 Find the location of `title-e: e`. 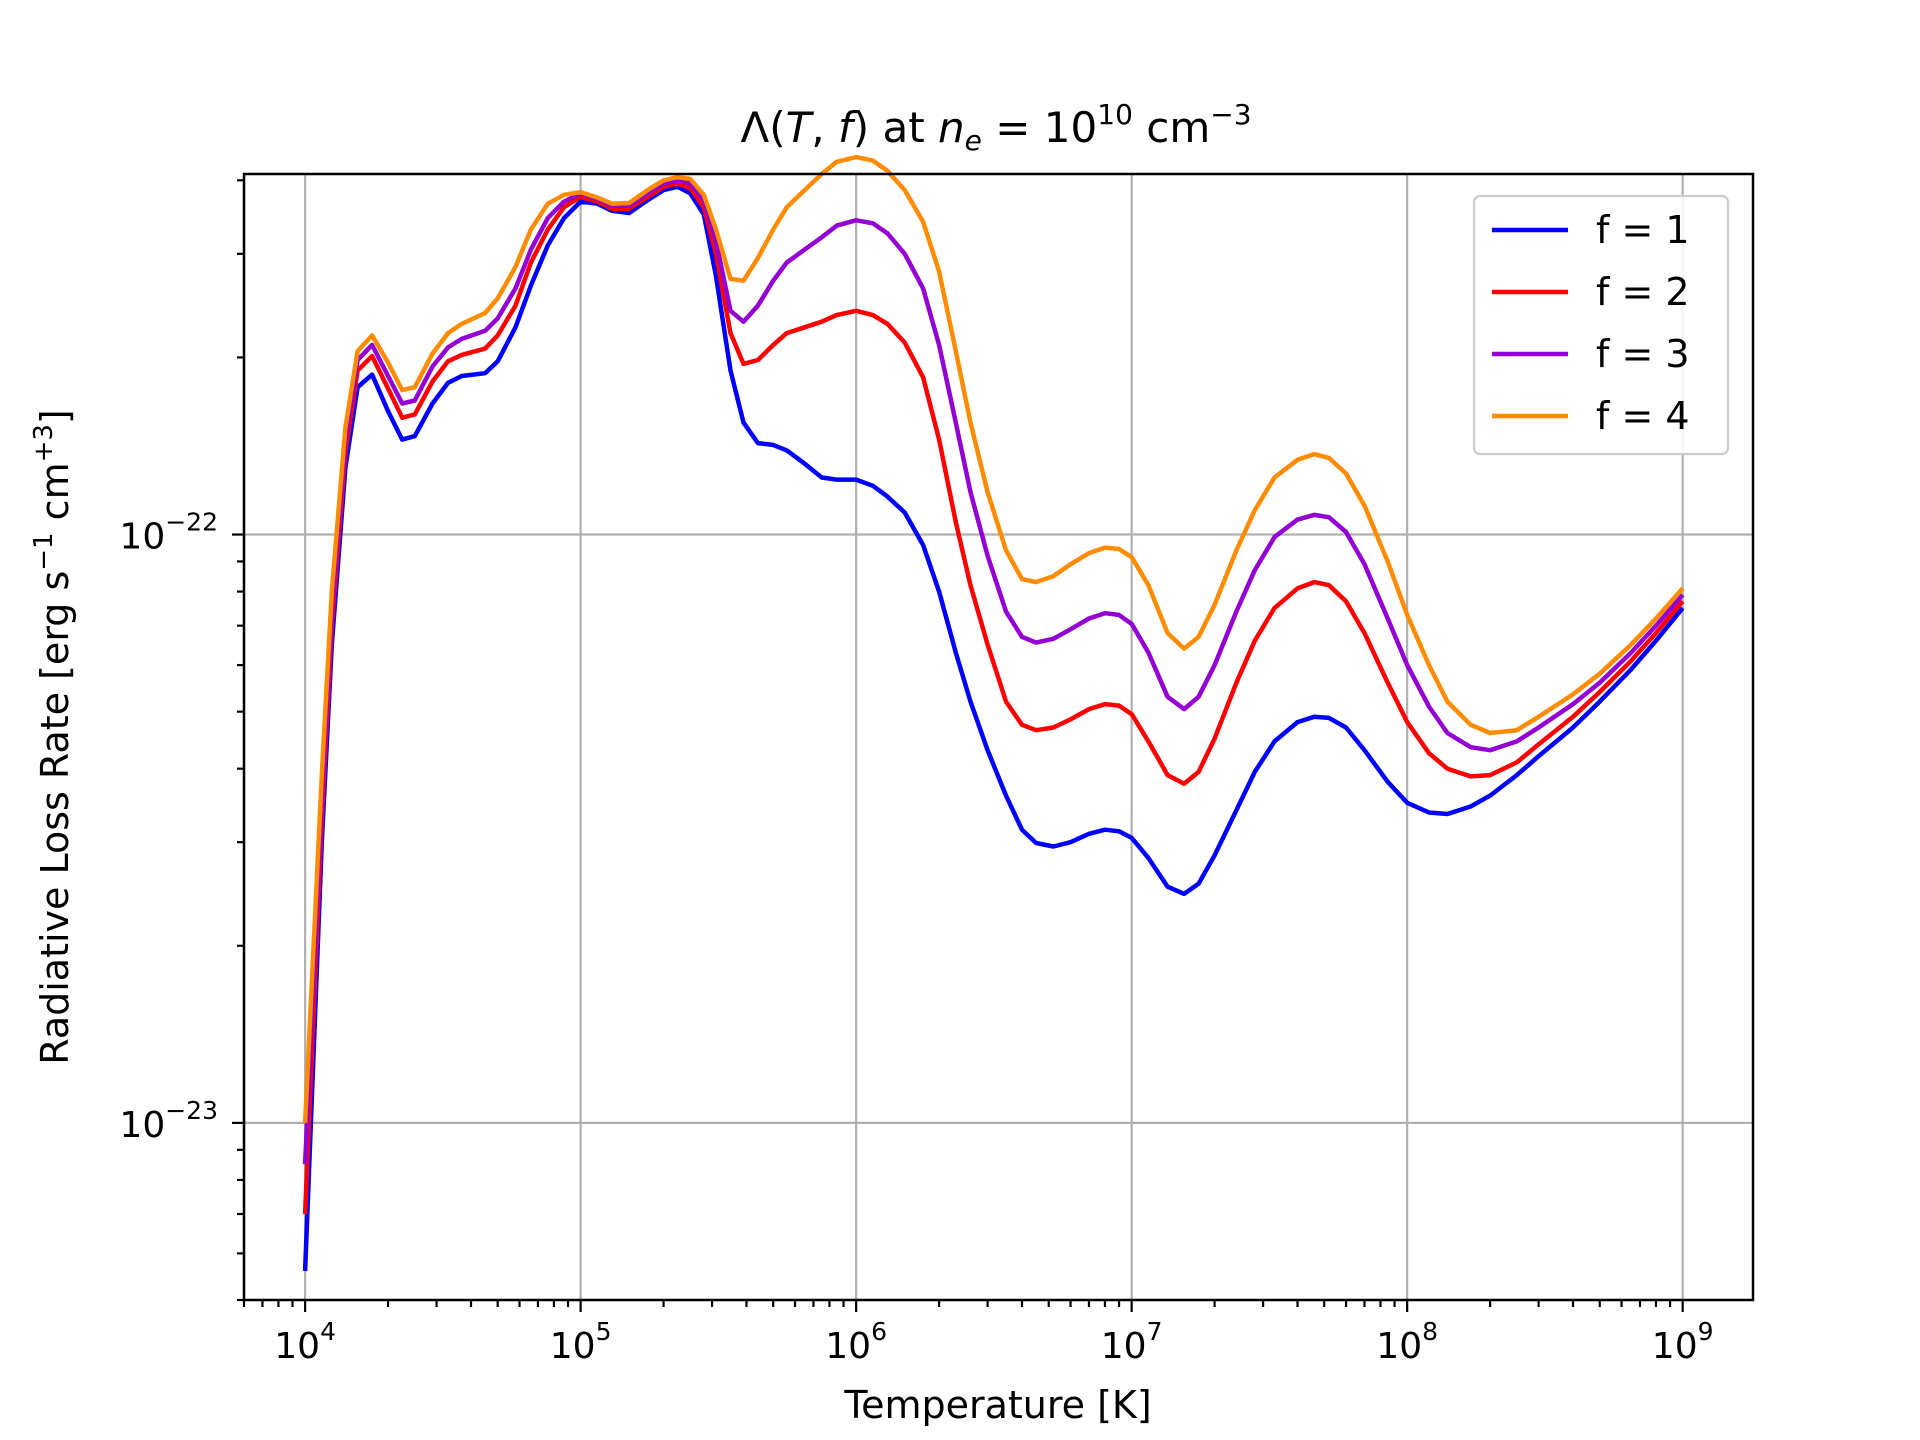

title-e: e is located at coordinates (973, 140).